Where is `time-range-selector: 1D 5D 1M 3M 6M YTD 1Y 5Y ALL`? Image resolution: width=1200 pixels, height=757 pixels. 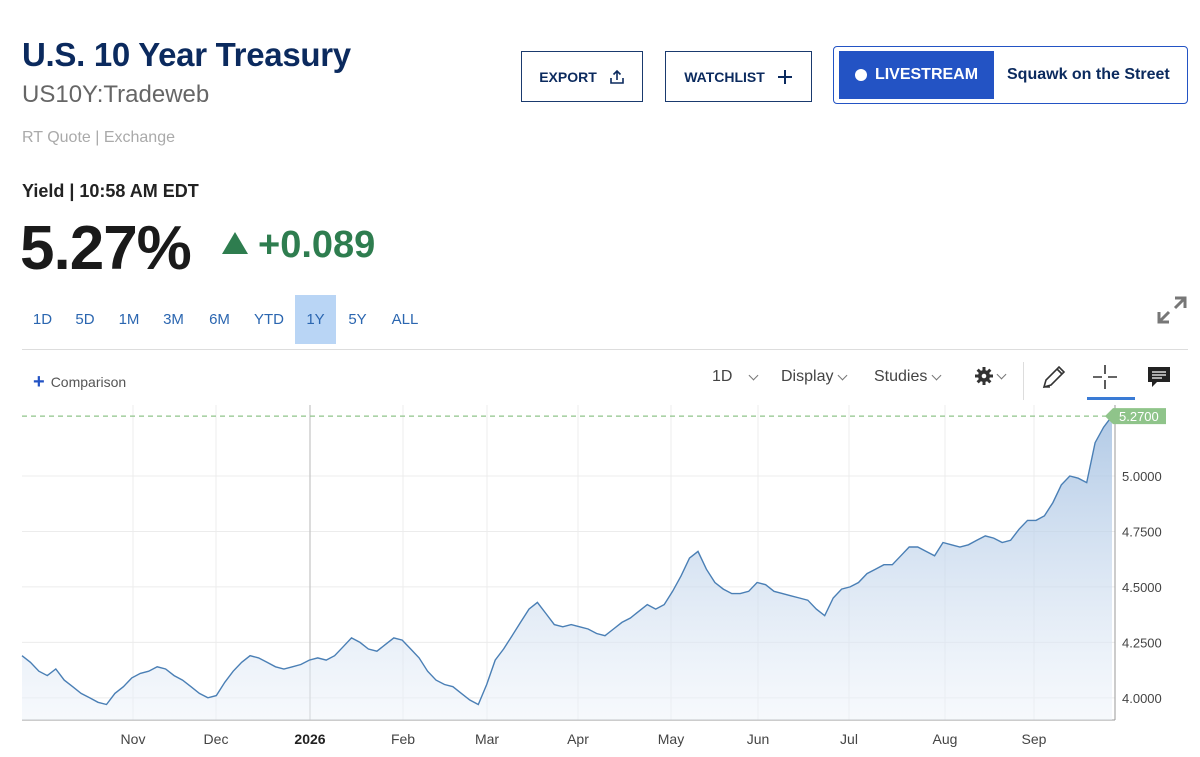
time-range-selector: 1D 5D 1M 3M 6M YTD 1Y 5Y ALL is located at coordinates (226, 319).